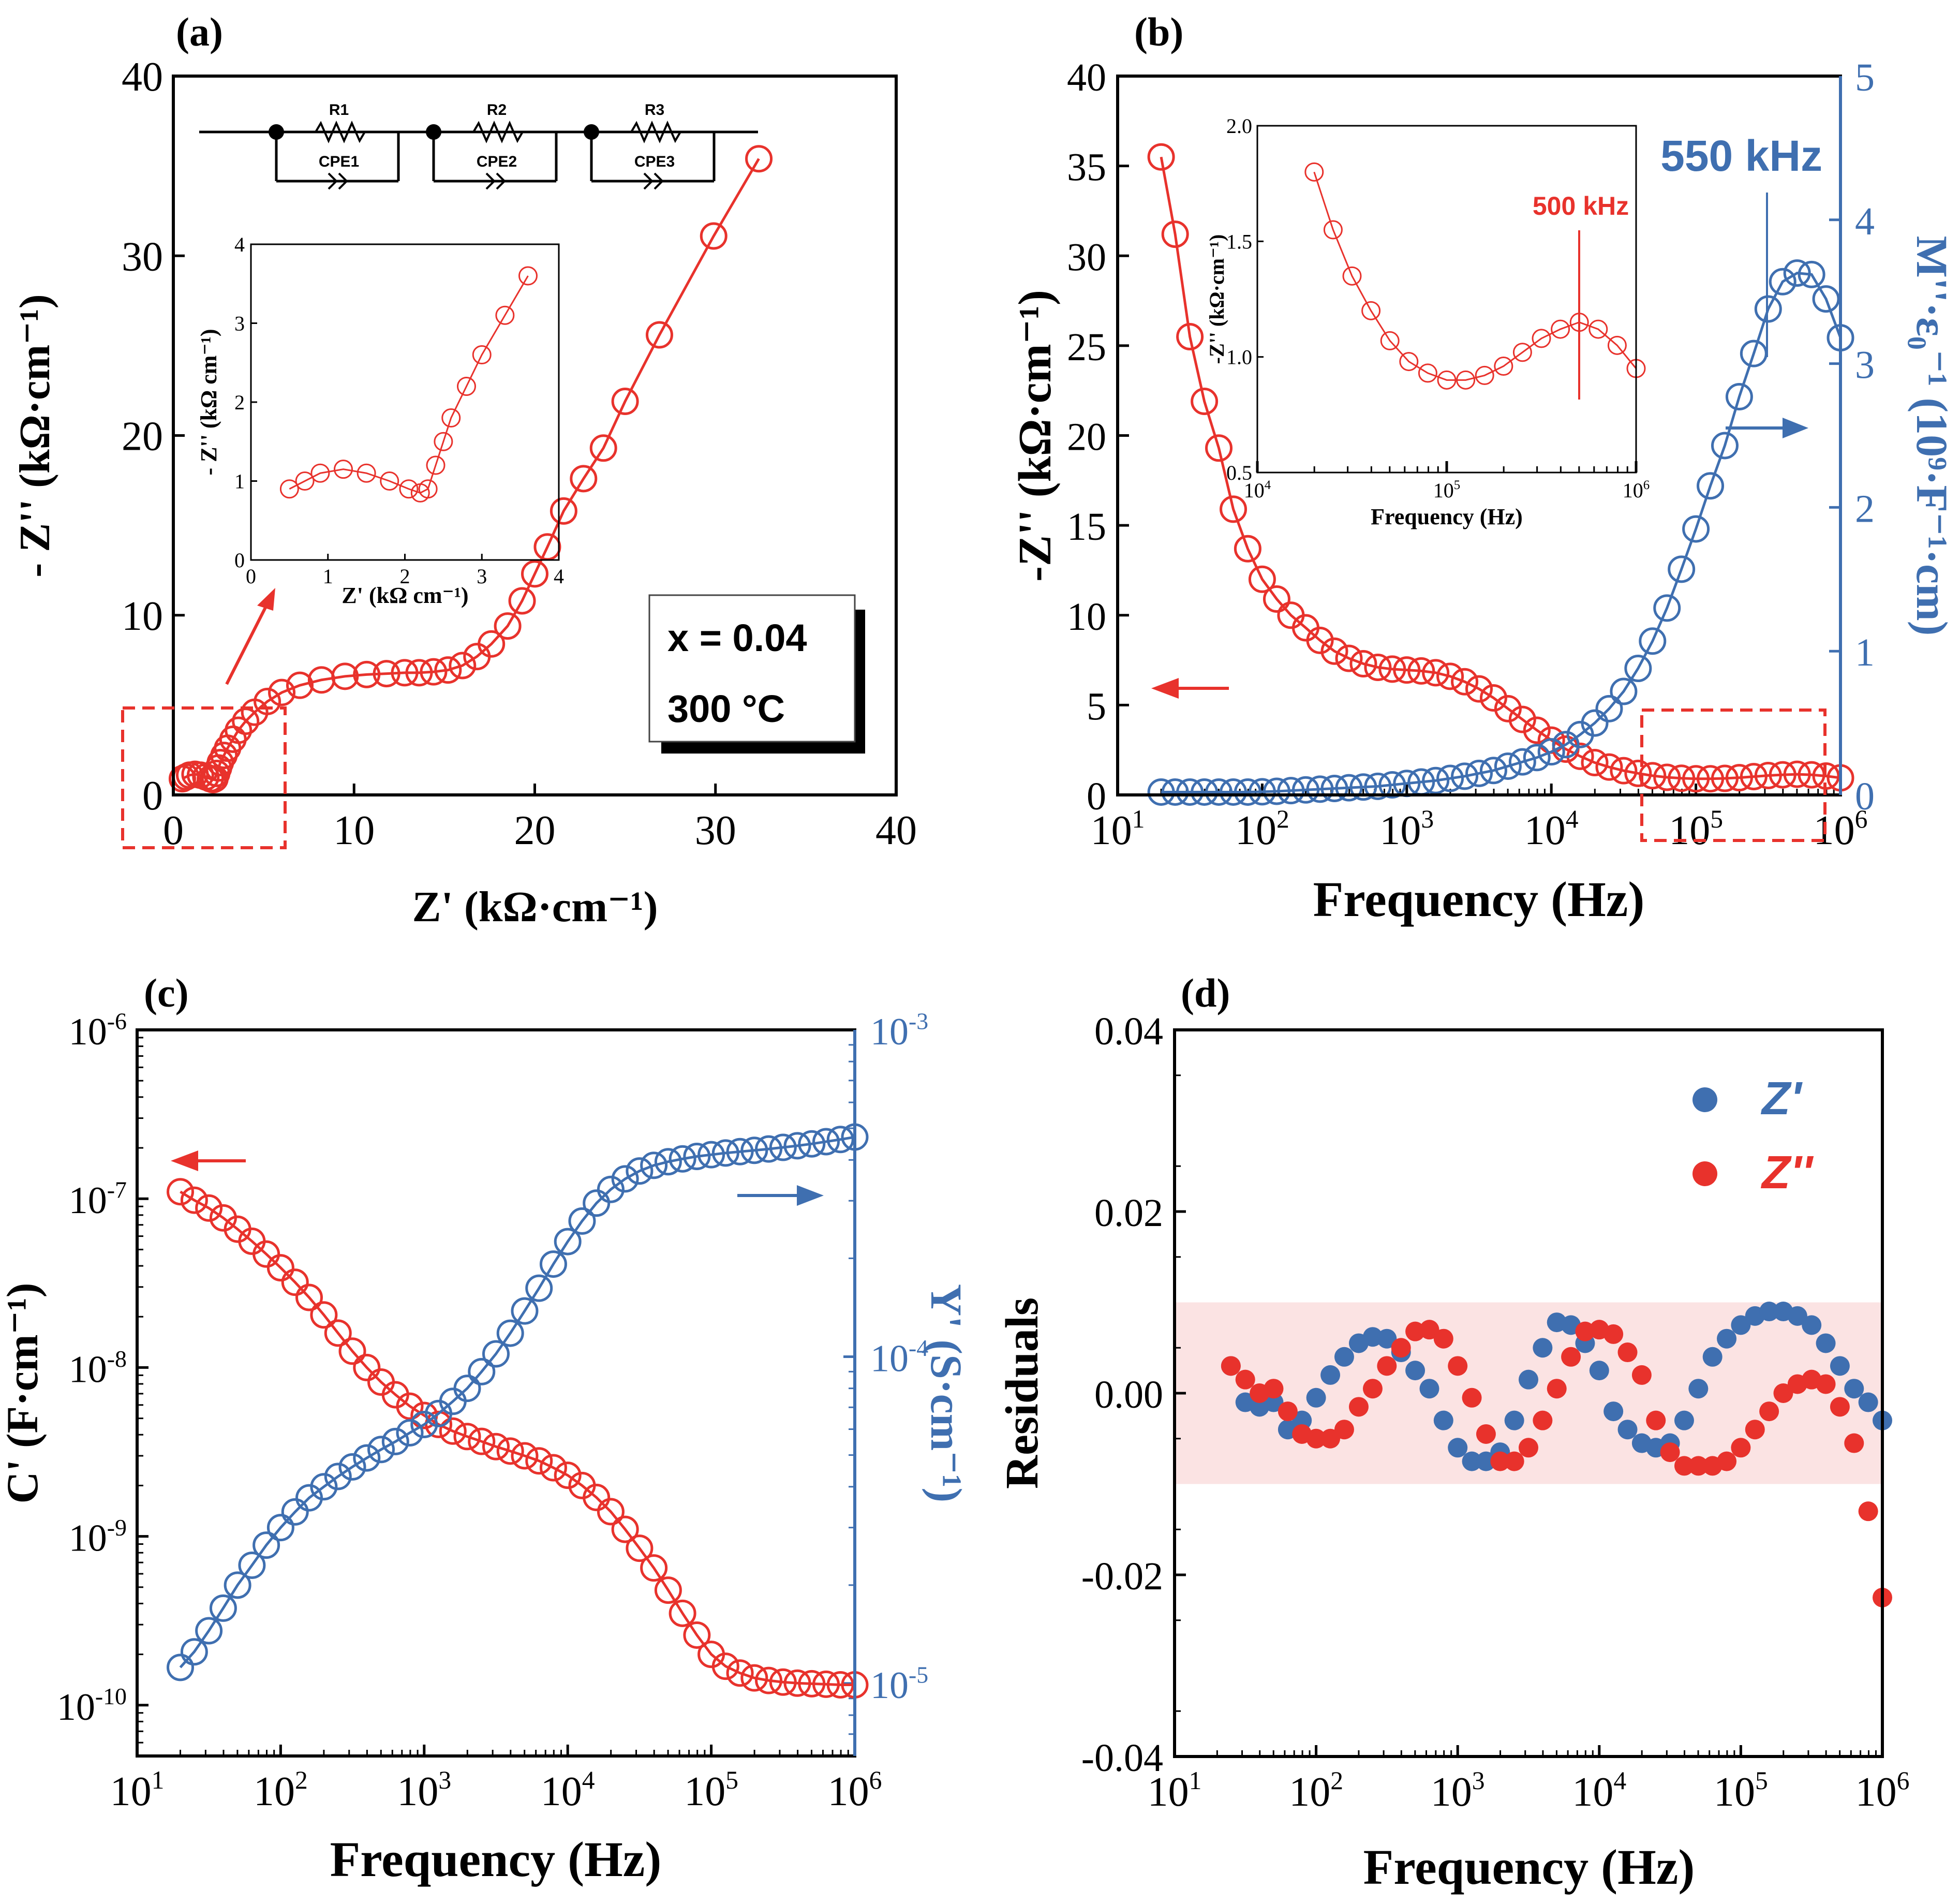  Describe the element at coordinates (1122, 1758) in the screenshot. I see `y-tick-label: -0.04` at that location.